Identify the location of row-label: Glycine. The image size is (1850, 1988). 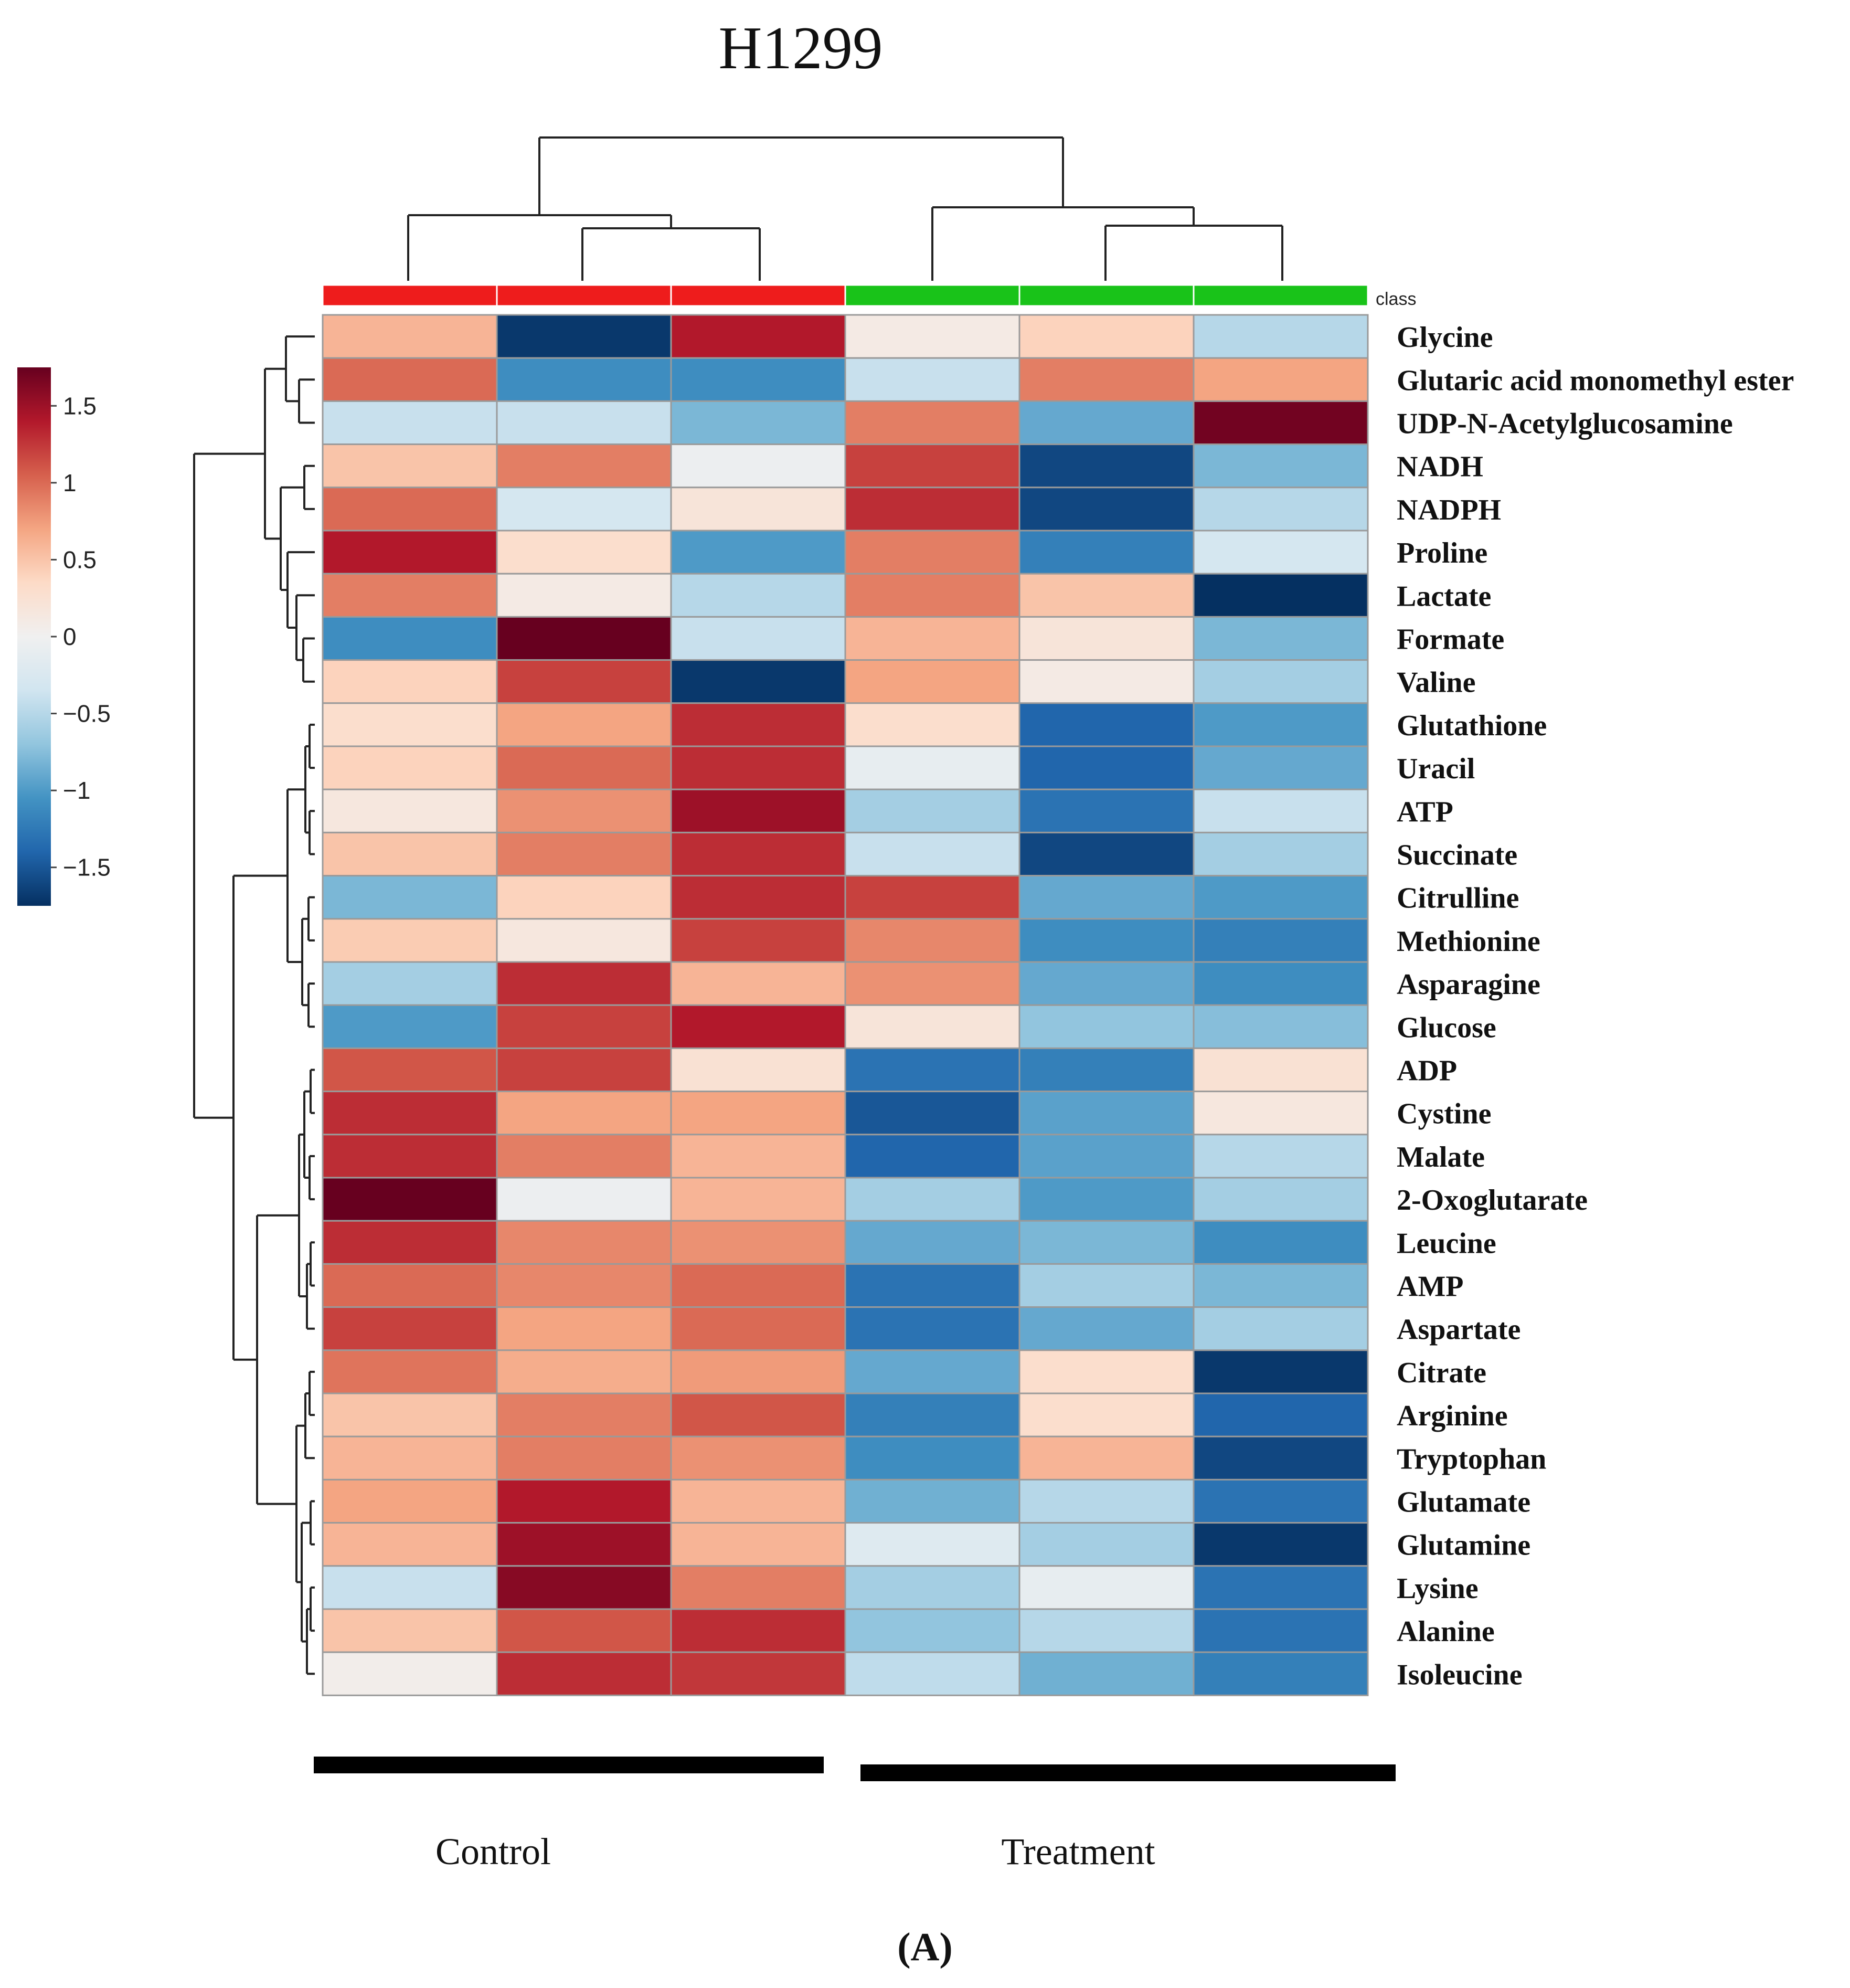
(1445, 337).